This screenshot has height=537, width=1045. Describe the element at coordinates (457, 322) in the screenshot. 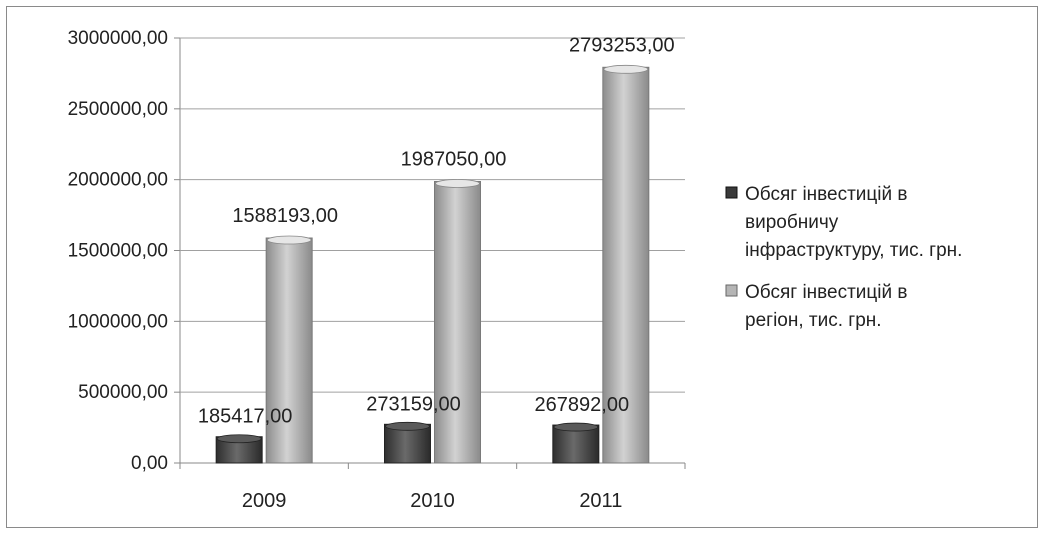

I see `bar-region-2010` at that location.